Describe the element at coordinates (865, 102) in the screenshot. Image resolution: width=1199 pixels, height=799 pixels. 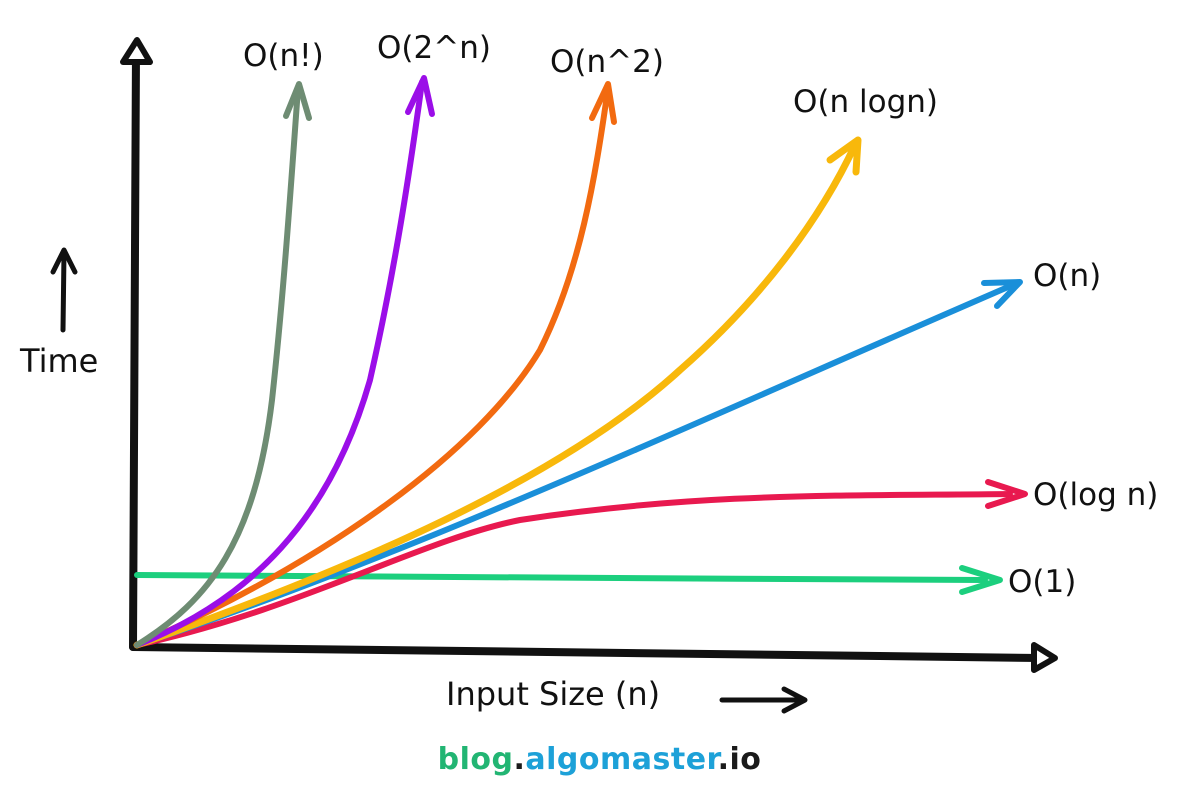
I see `series-label-onlogn: O(n logn)` at that location.